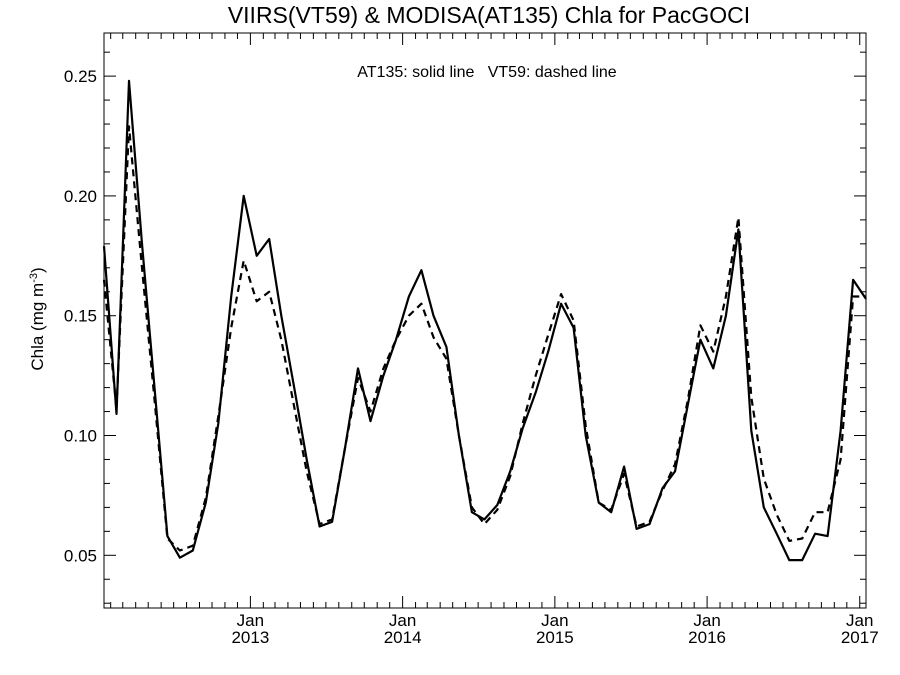 The height and width of the screenshot is (675, 900). What do you see at coordinates (860, 637) in the screenshot?
I see `x-tick-label-year: 2017` at bounding box center [860, 637].